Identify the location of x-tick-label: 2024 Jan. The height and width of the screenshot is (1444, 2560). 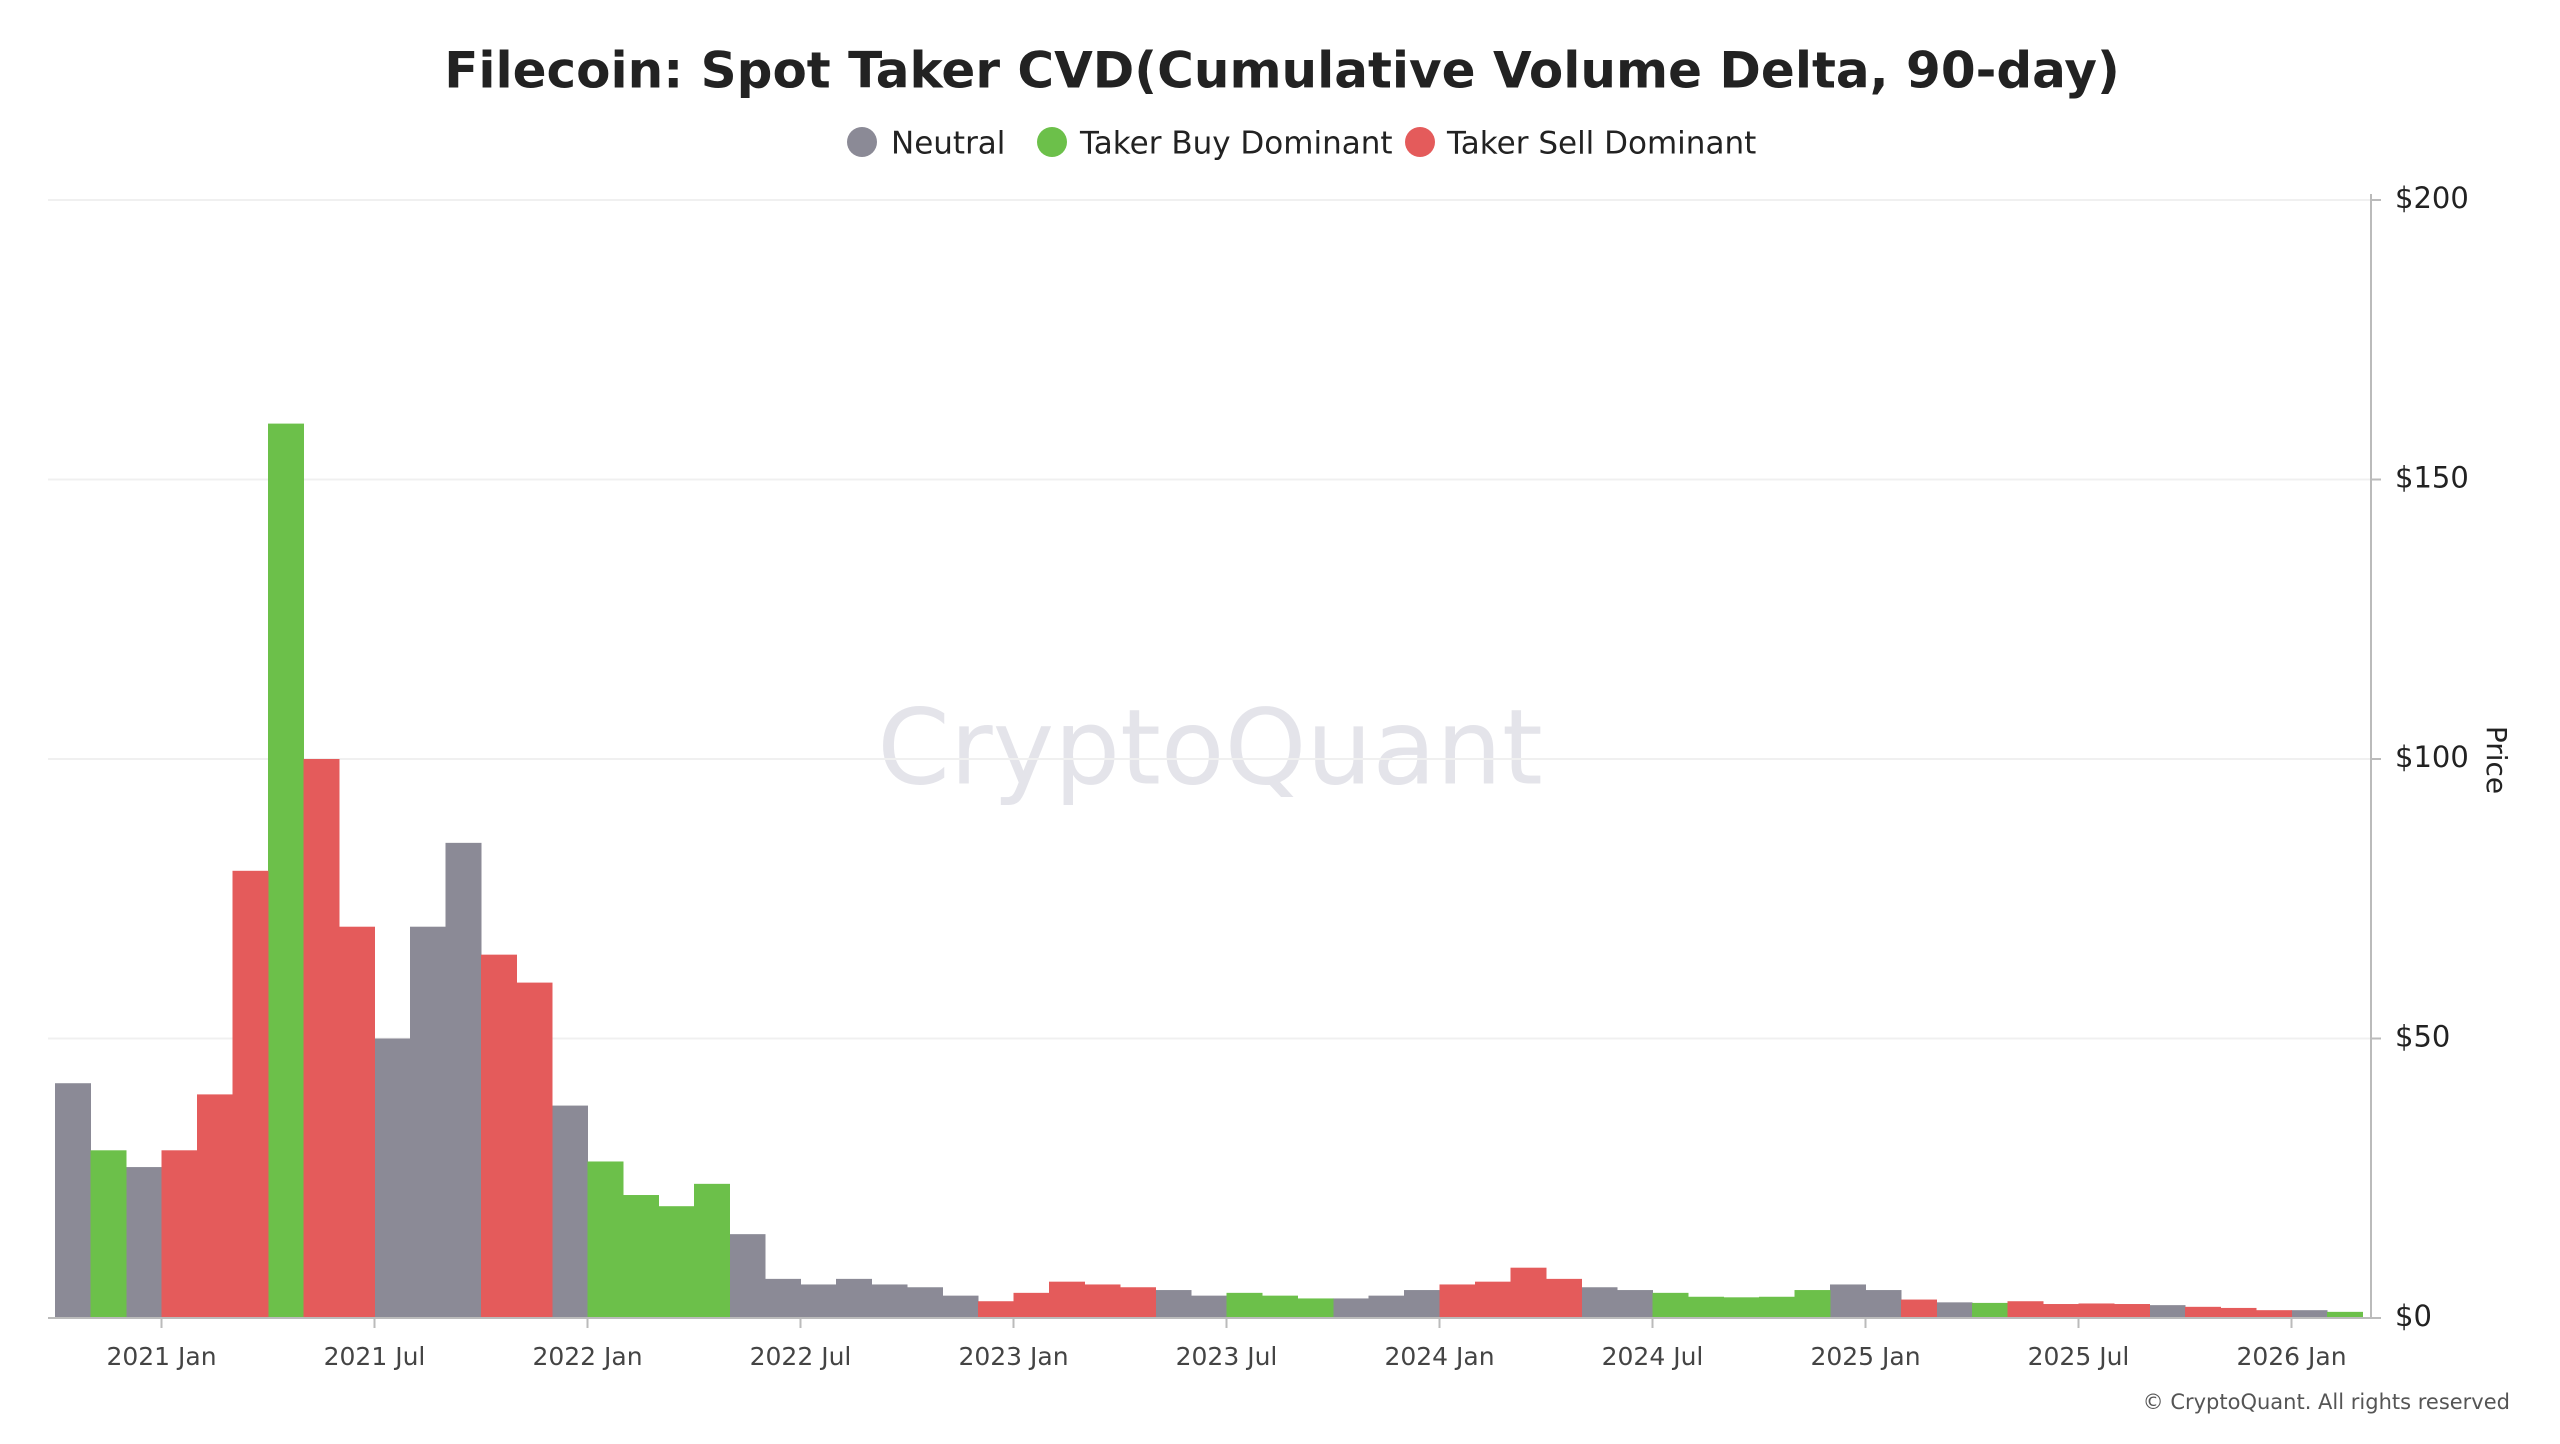
(1439, 1356).